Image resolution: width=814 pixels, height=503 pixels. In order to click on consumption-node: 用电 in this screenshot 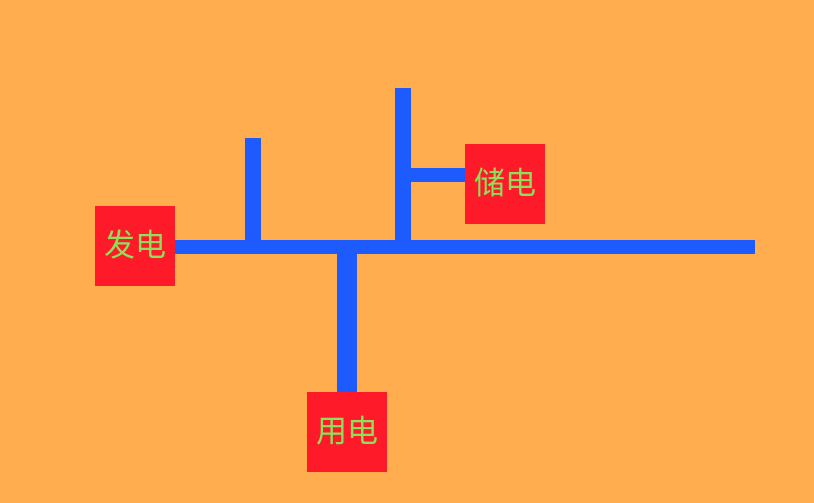, I will do `click(347, 432)`.